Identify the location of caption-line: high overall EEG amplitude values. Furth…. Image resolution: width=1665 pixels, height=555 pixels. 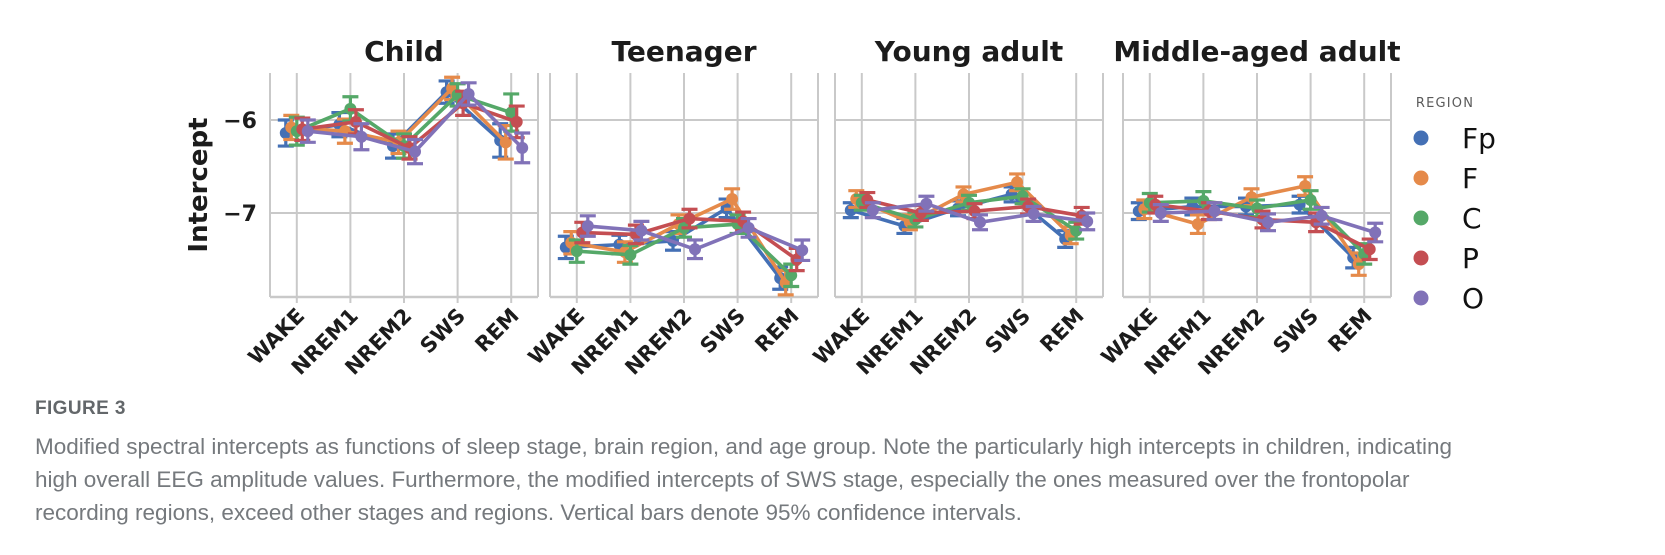
(722, 479).